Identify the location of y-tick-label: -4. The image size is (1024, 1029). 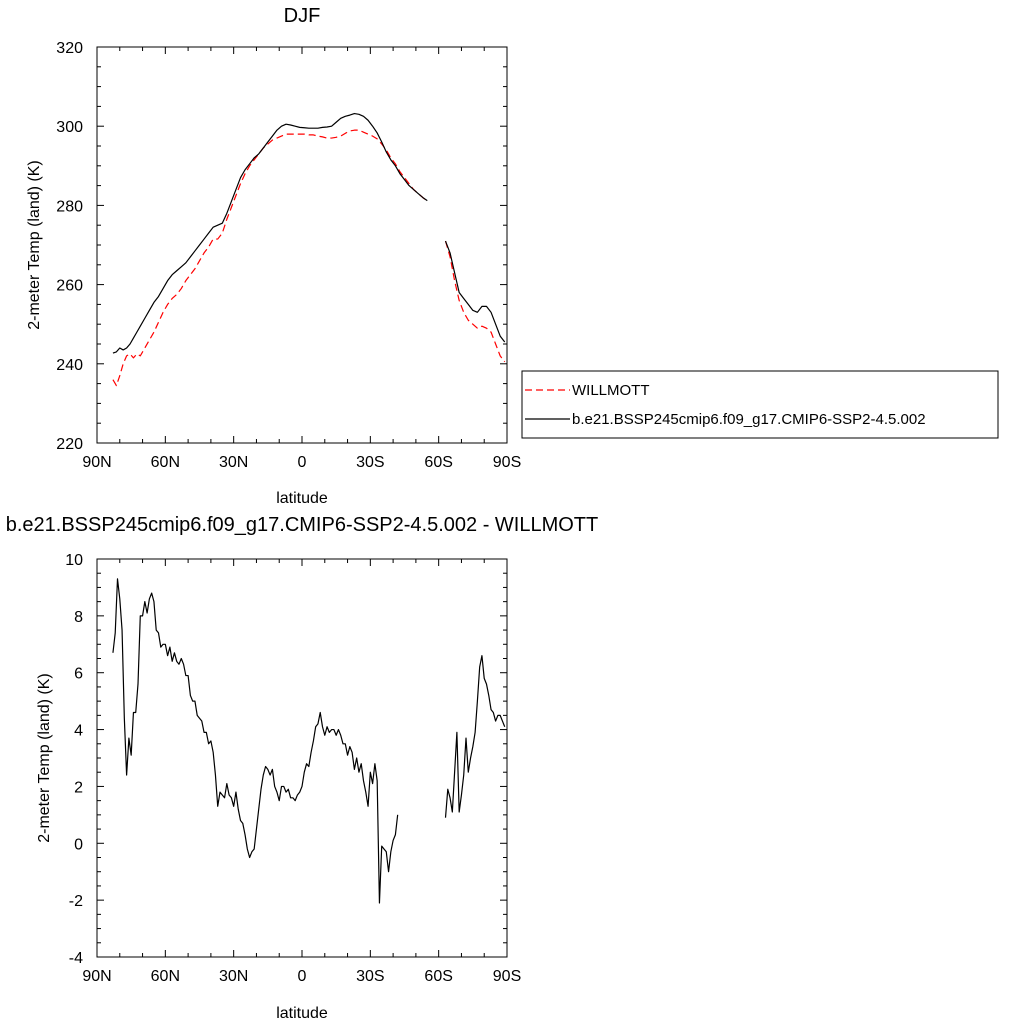
(76, 958).